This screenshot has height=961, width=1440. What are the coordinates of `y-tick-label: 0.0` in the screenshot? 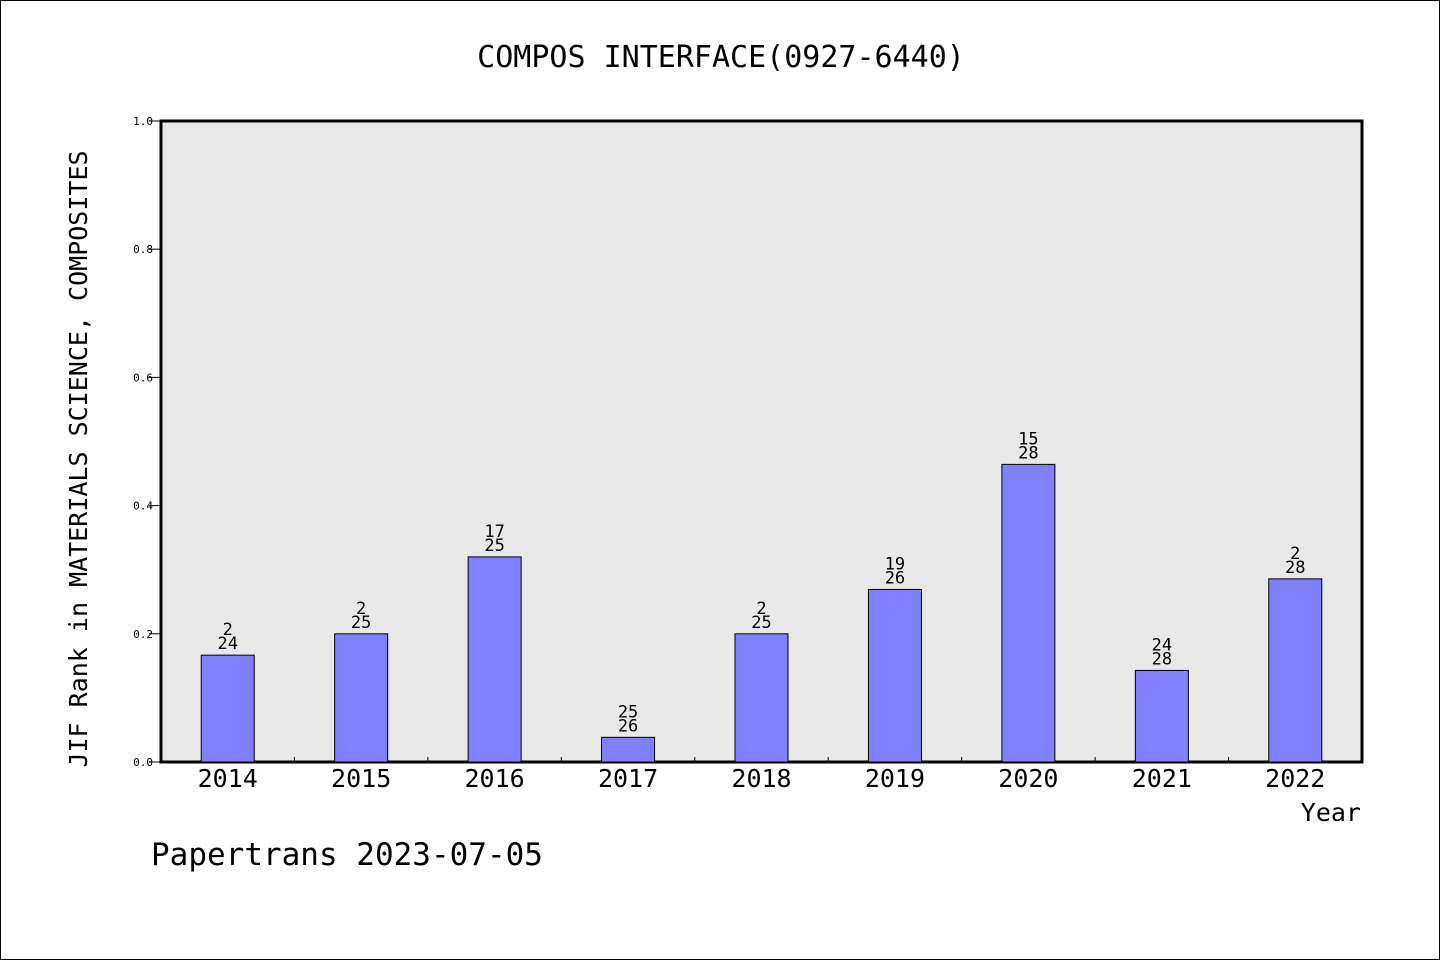 It's located at (143, 762).